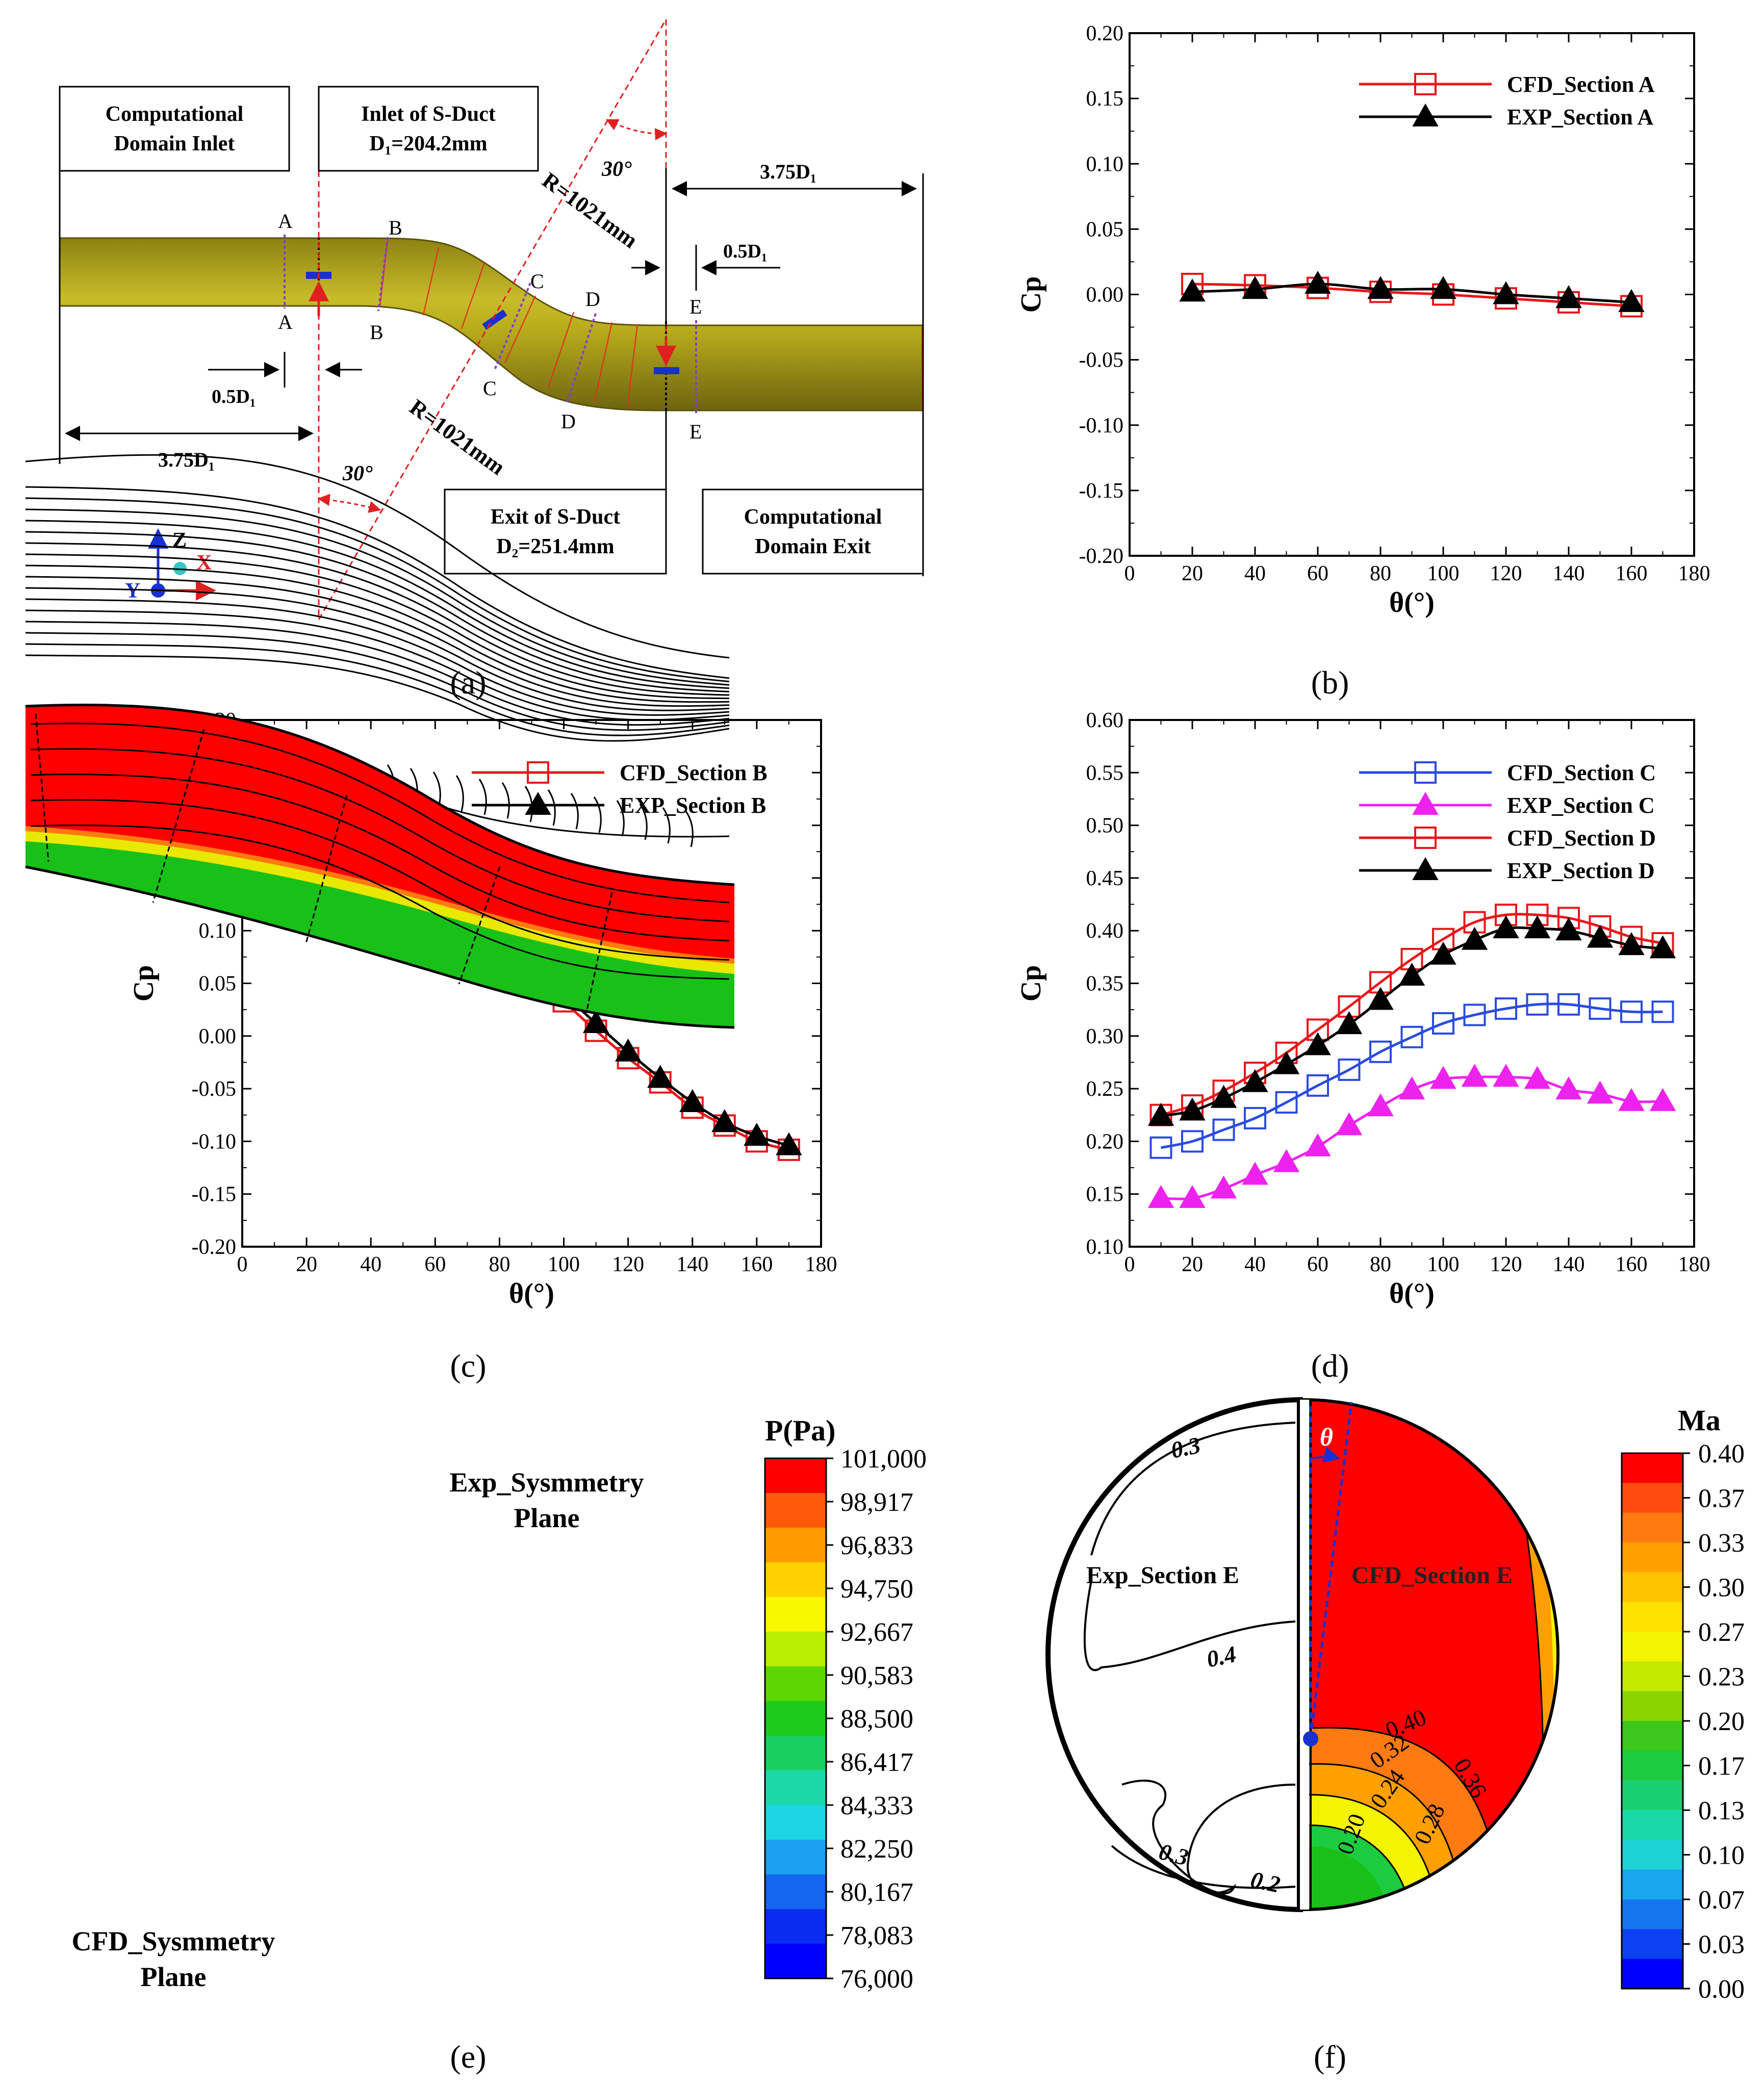  What do you see at coordinates (568, 421) in the screenshot?
I see `section-letter-d-bottom: D` at bounding box center [568, 421].